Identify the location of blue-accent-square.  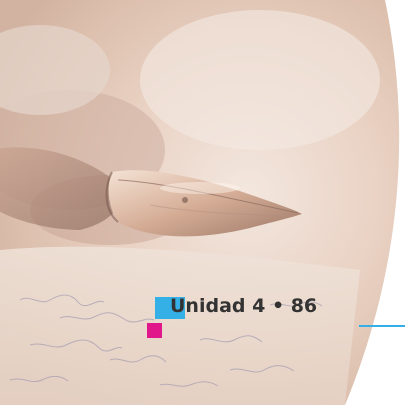
(170, 308).